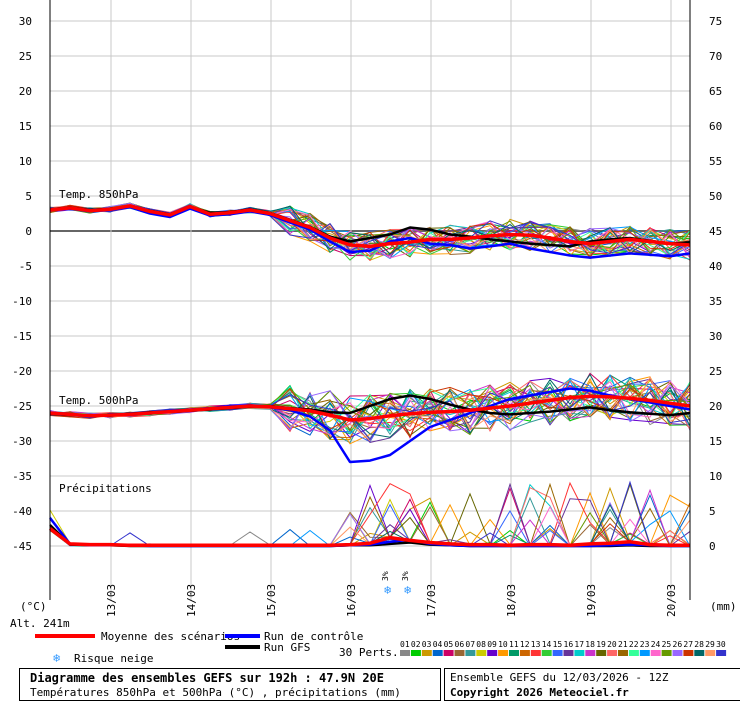 This screenshot has width=740, height=701. I want to click on pert-number: 29, so click(710, 644).